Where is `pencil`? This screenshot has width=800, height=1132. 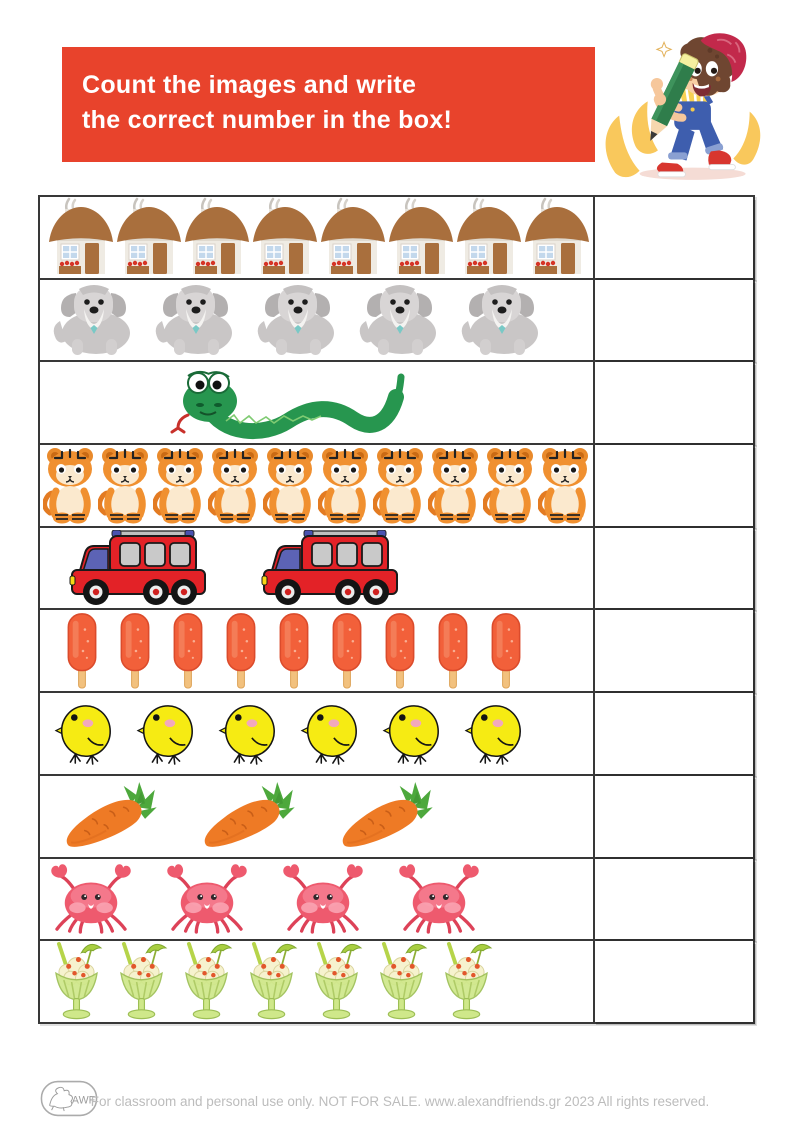 pencil is located at coordinates (674, 97).